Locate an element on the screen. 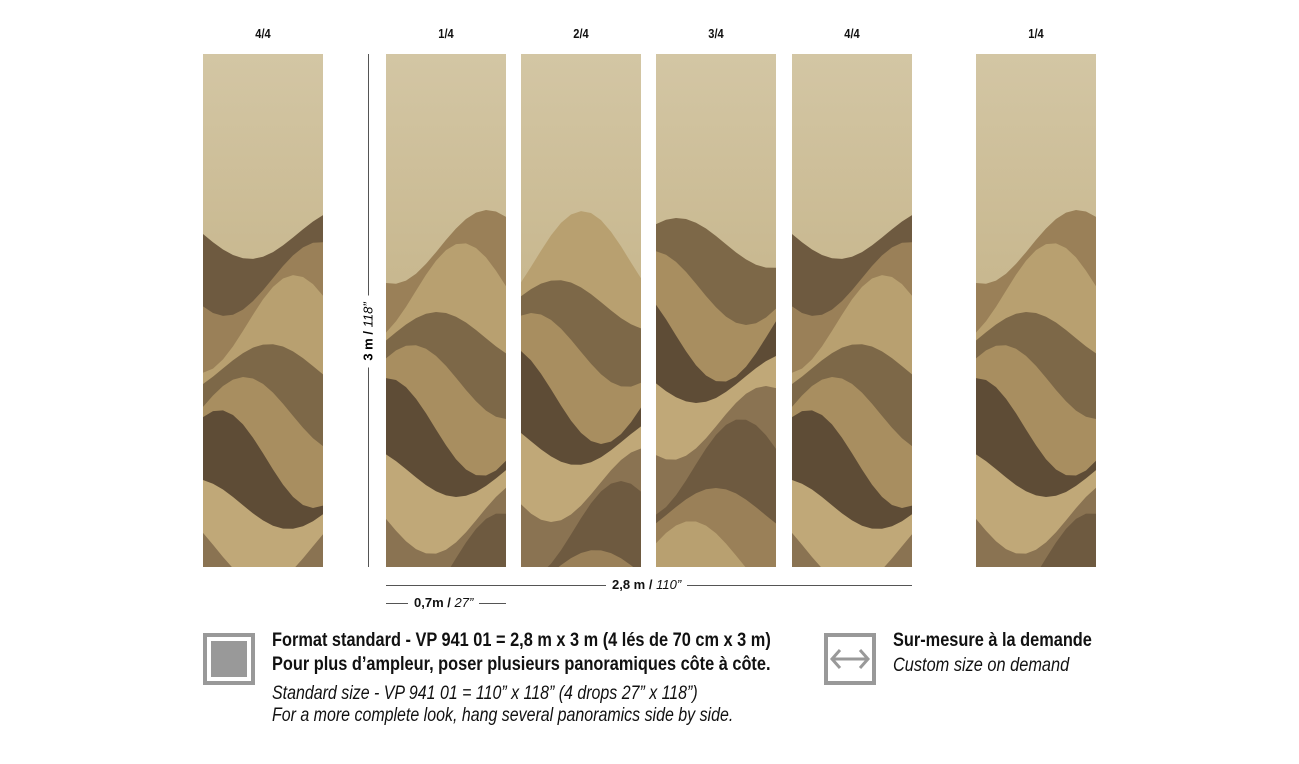 Image resolution: width=1299 pixels, height=764 pixels. custom-size-en: Custom size on demand is located at coordinates (981, 665).